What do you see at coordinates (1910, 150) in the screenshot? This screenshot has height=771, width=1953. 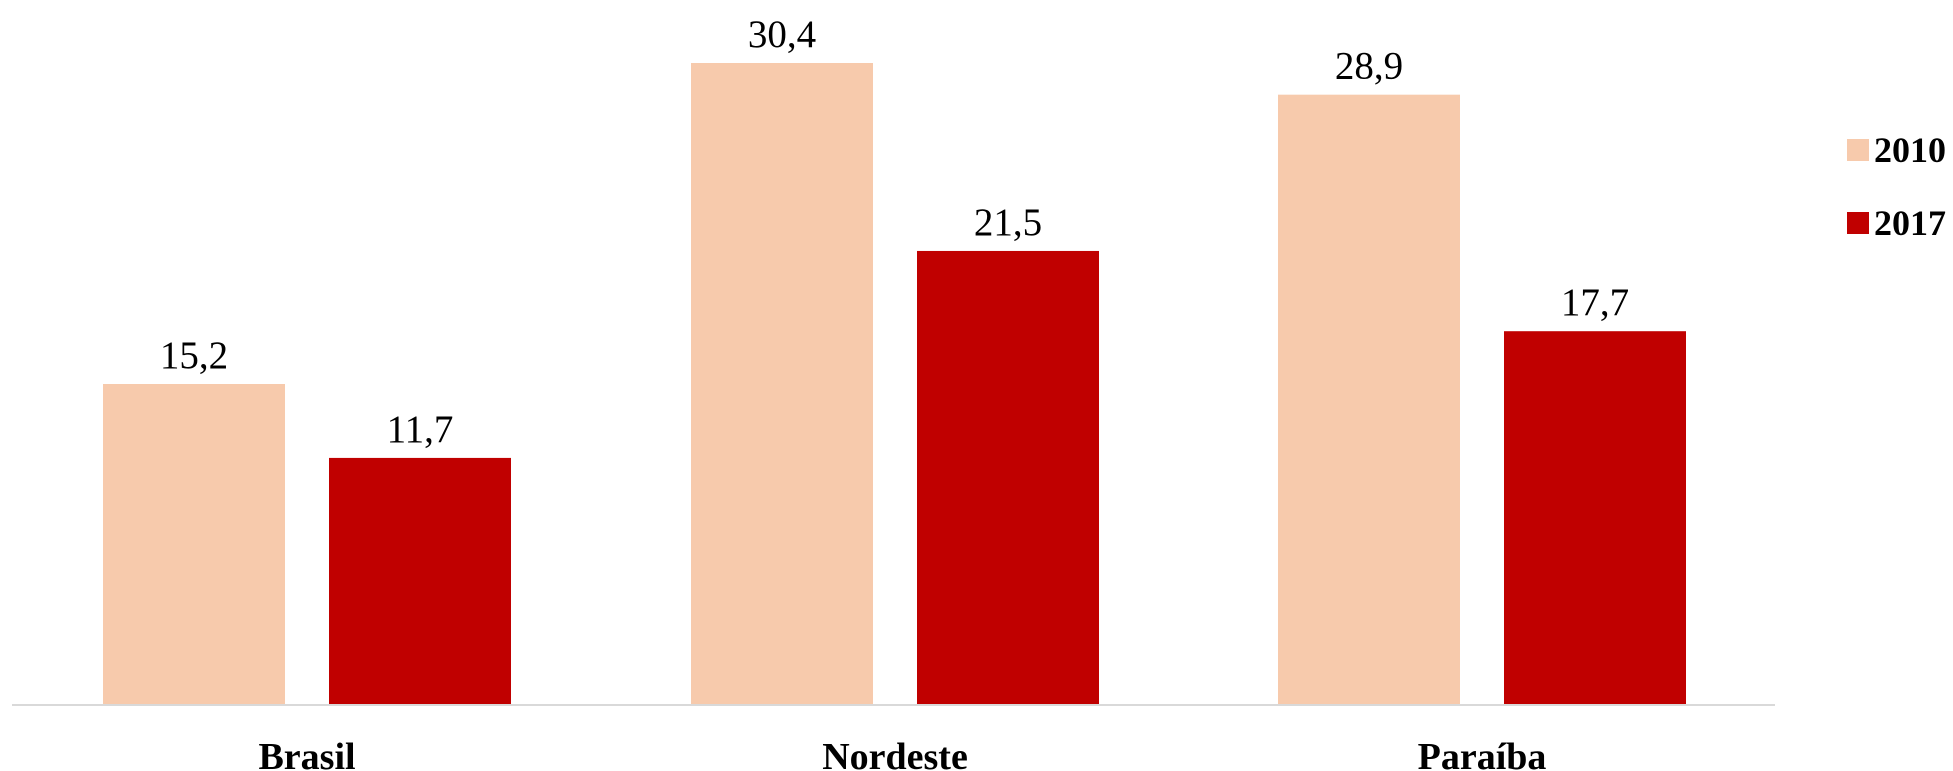 I see `legend-label-2010: 2010` at bounding box center [1910, 150].